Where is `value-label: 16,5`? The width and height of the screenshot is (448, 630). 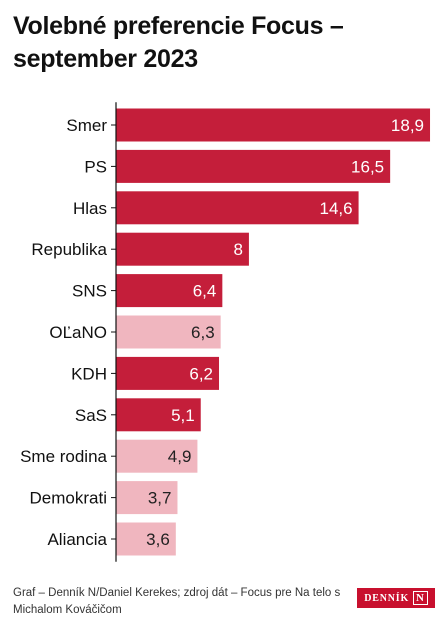 value-label: 16,5 is located at coordinates (367, 166).